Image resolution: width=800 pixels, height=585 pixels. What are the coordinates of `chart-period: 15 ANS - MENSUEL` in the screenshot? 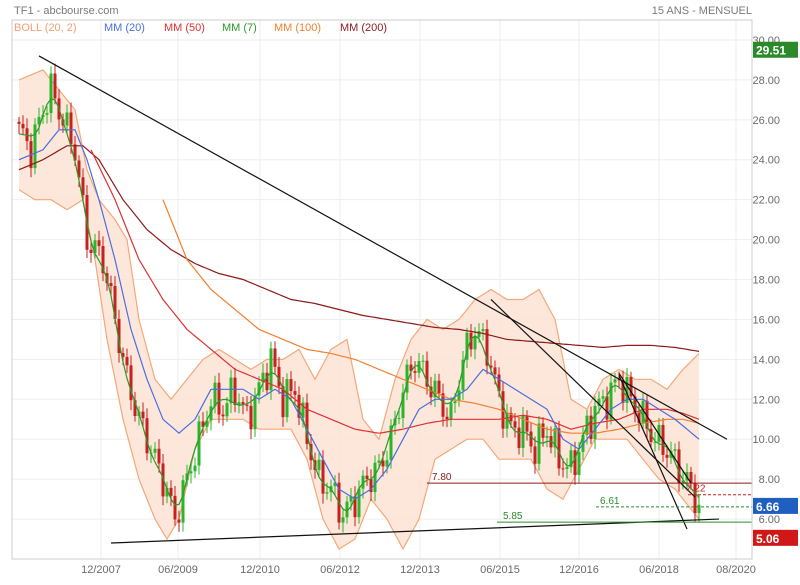 It's located at (702, 11).